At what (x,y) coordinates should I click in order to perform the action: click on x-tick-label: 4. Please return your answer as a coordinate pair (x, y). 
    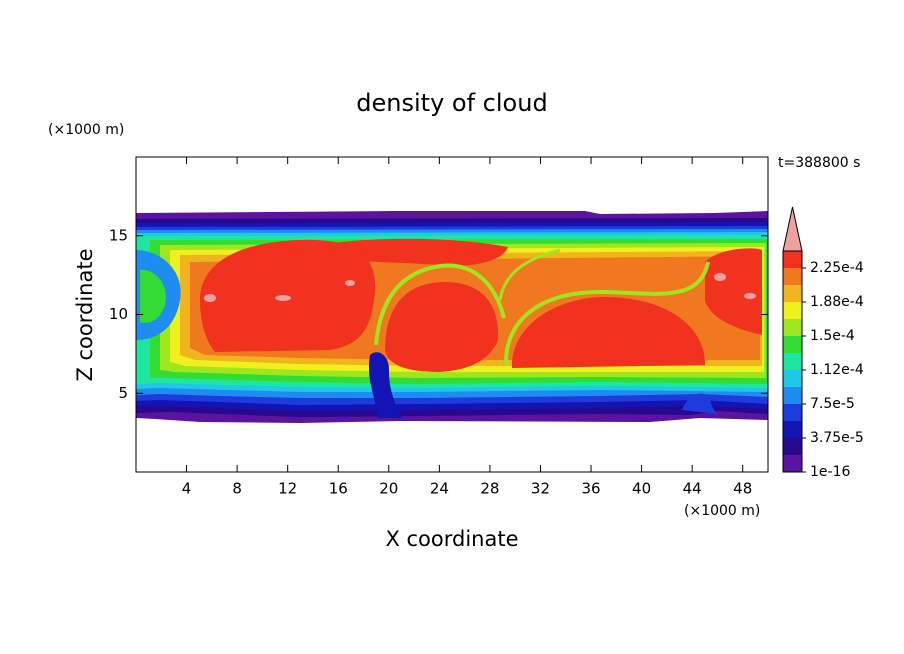
    Looking at the image, I should click on (187, 489).